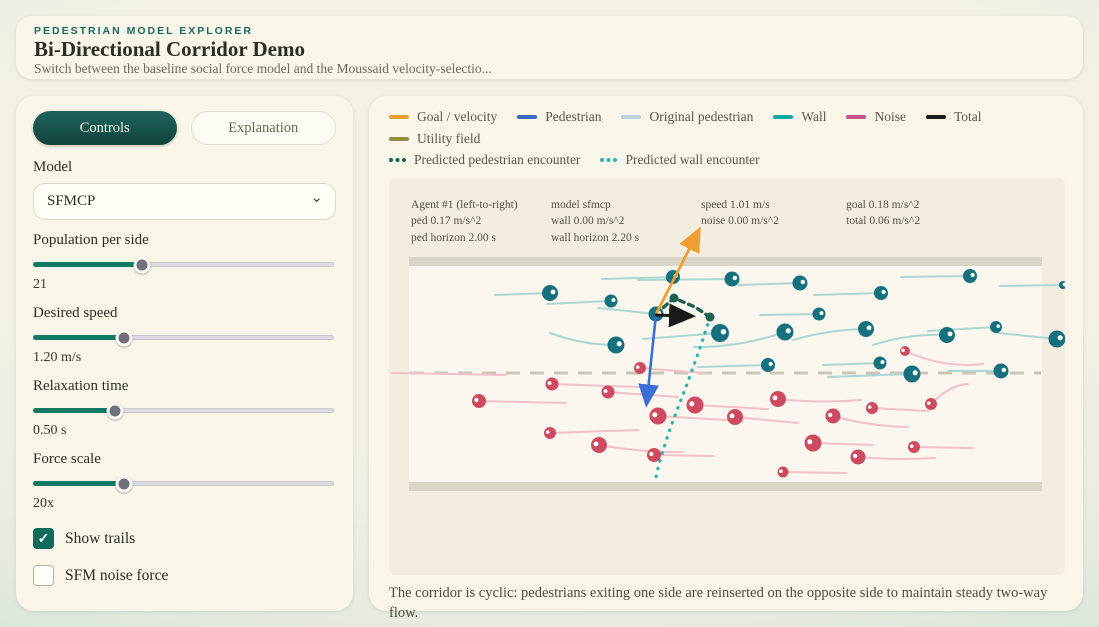 The width and height of the screenshot is (1099, 627). Describe the element at coordinates (53, 167) in the screenshot. I see `model-label: Model` at that location.